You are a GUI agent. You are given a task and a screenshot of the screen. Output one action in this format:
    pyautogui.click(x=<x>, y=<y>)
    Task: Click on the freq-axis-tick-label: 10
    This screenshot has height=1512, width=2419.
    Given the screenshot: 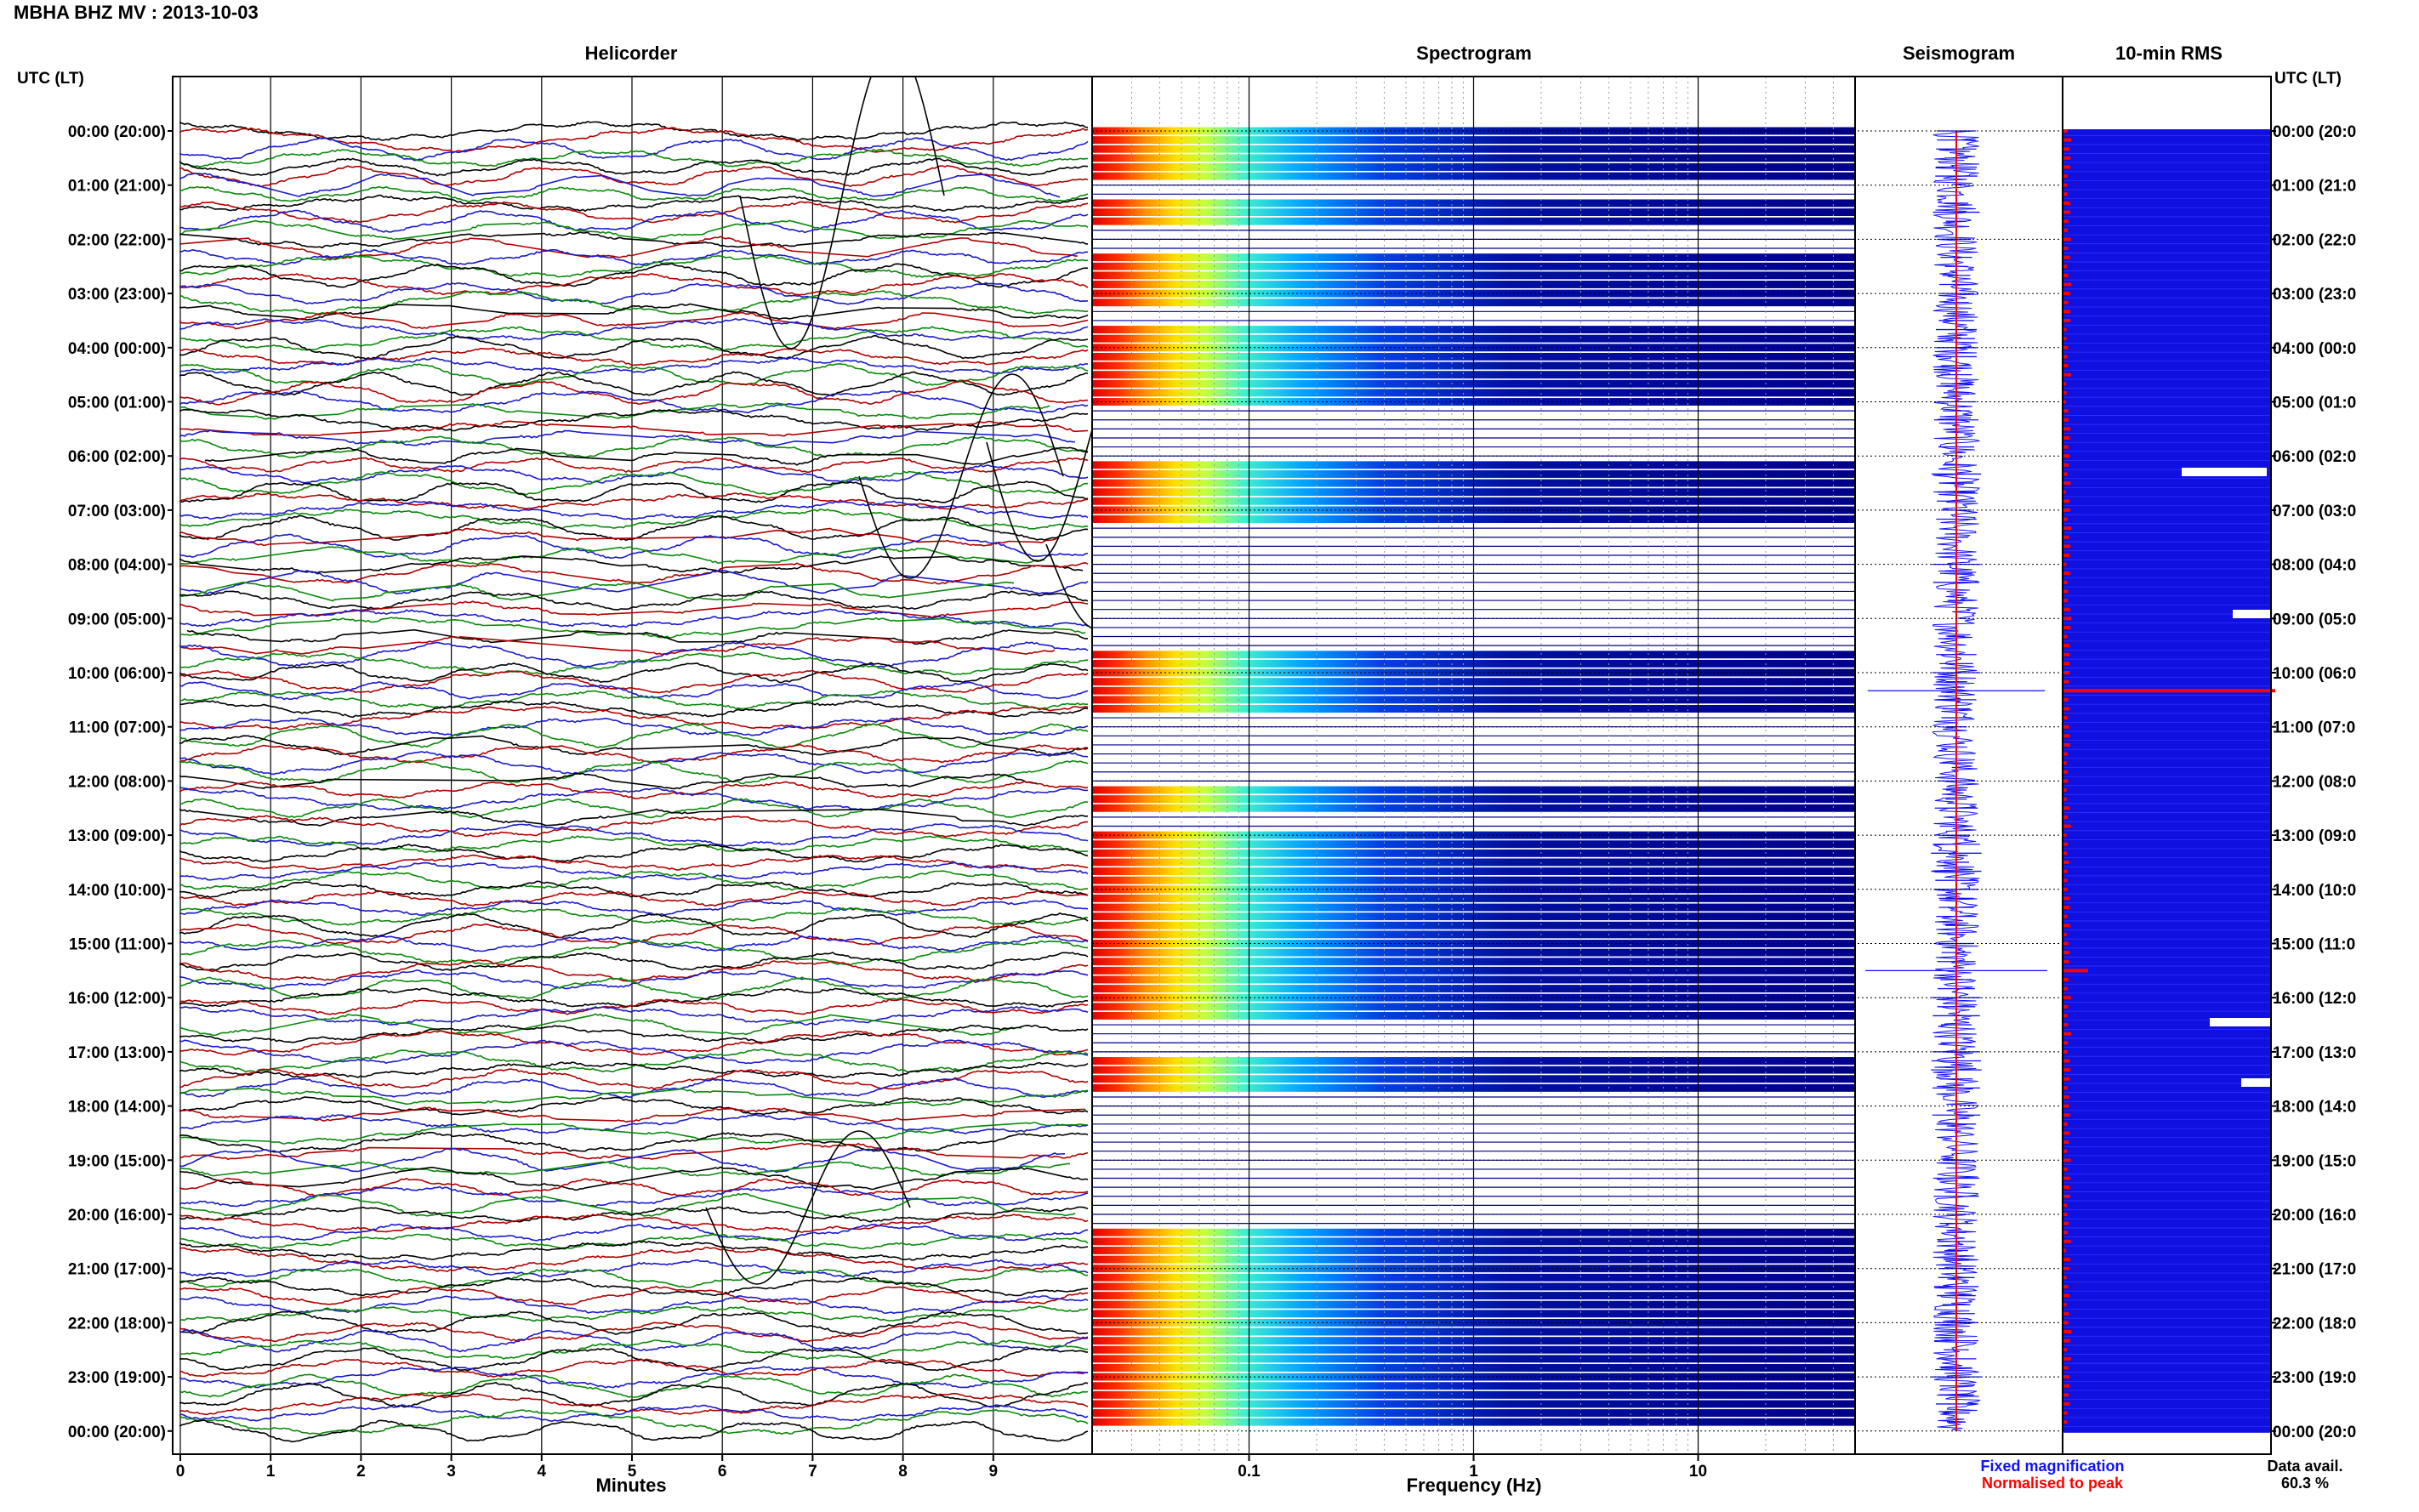 What is the action you would take?
    pyautogui.click(x=1698, y=1472)
    